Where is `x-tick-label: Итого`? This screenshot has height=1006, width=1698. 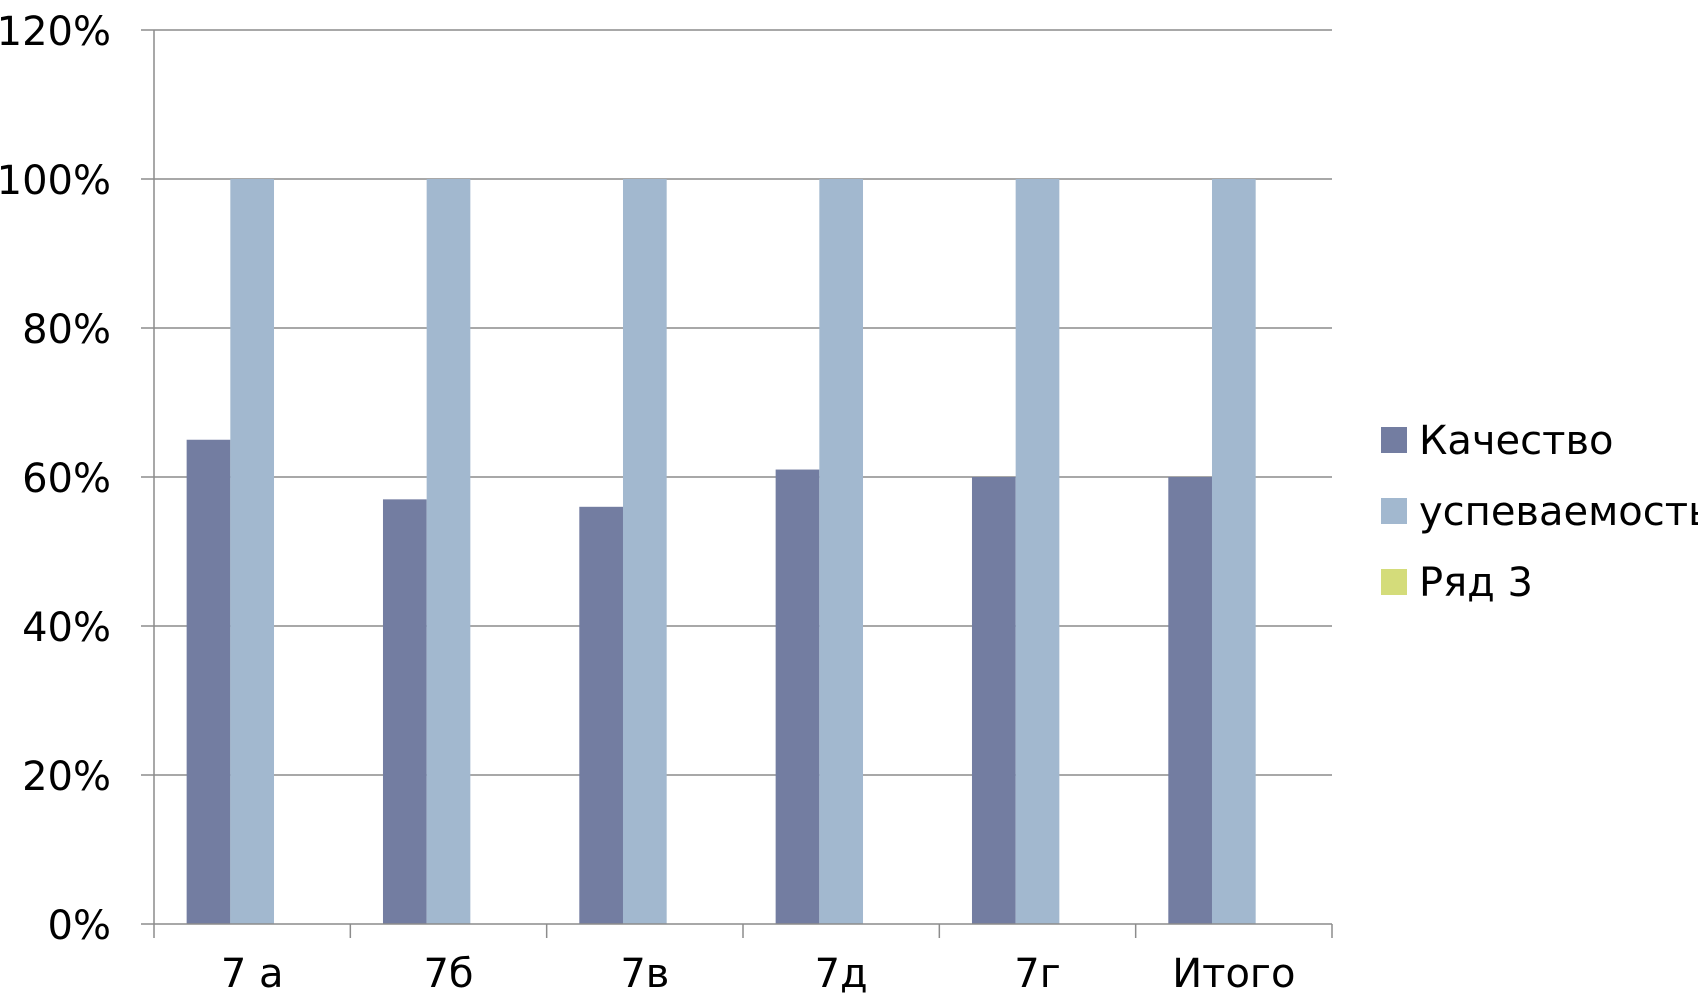
x-tick-label: Итого is located at coordinates (1233, 974).